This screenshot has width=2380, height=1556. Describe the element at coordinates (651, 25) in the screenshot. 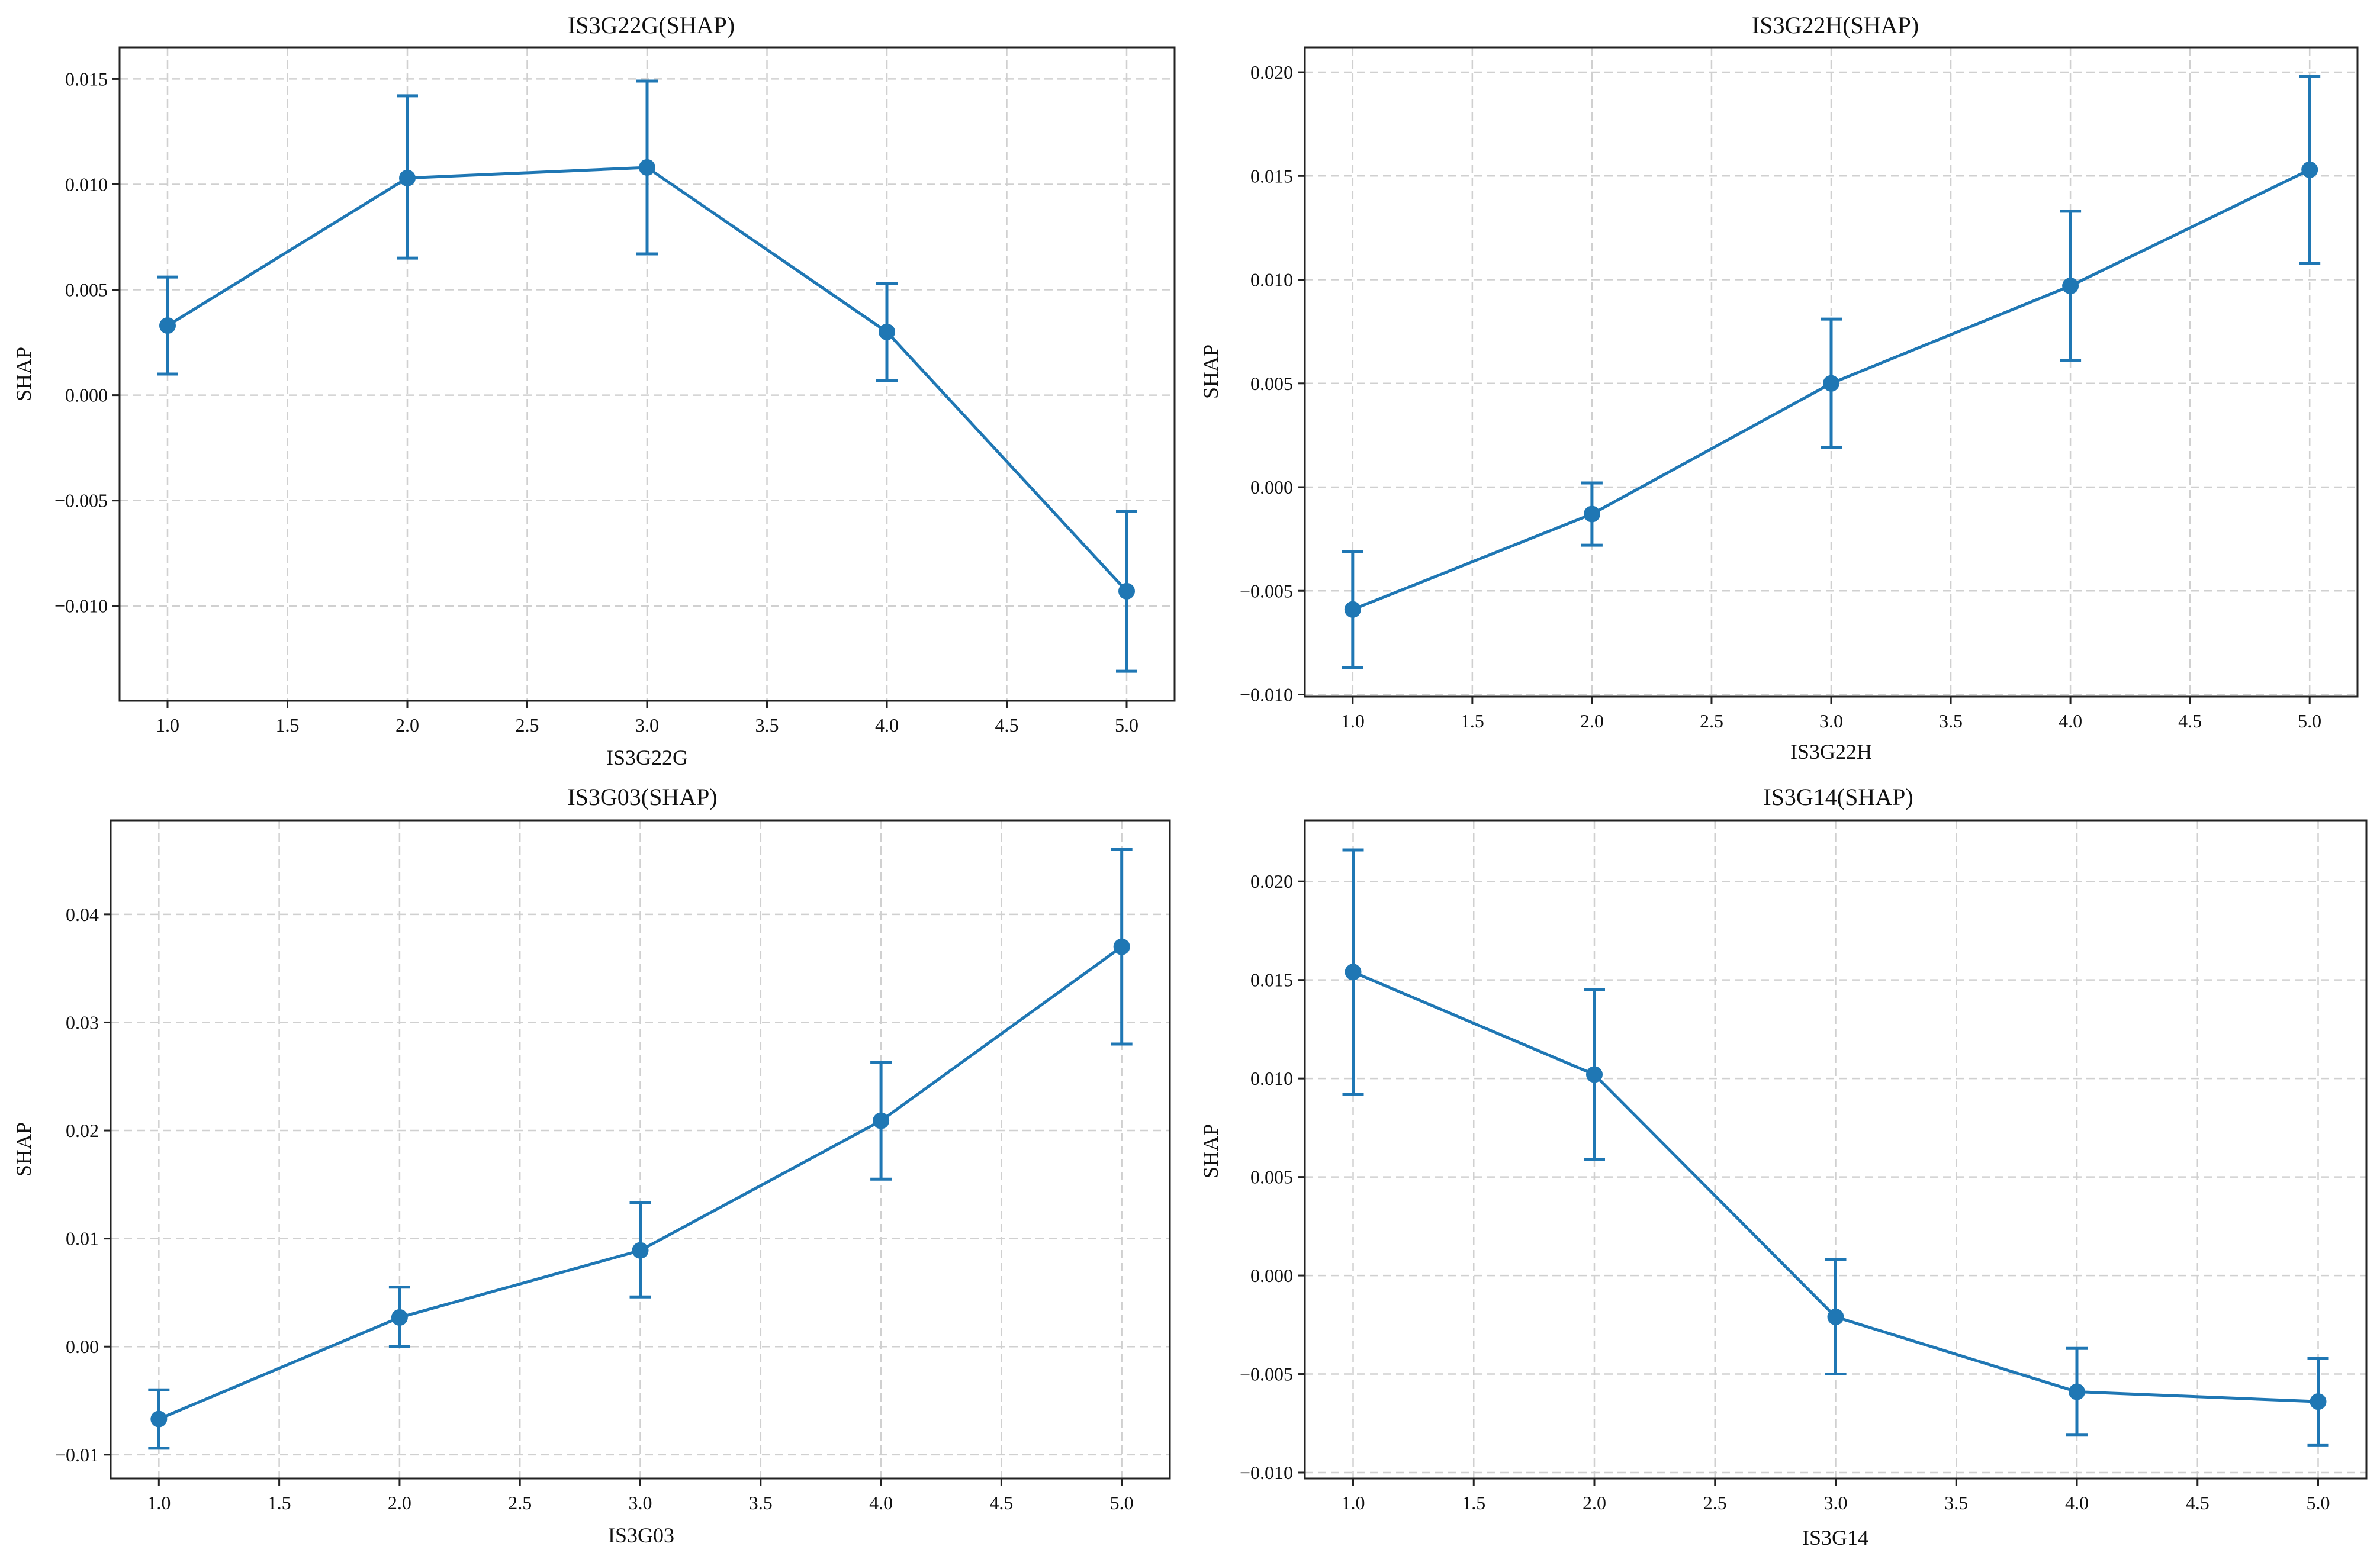

I see `chart-title: IS3G22G(SHAP)` at that location.